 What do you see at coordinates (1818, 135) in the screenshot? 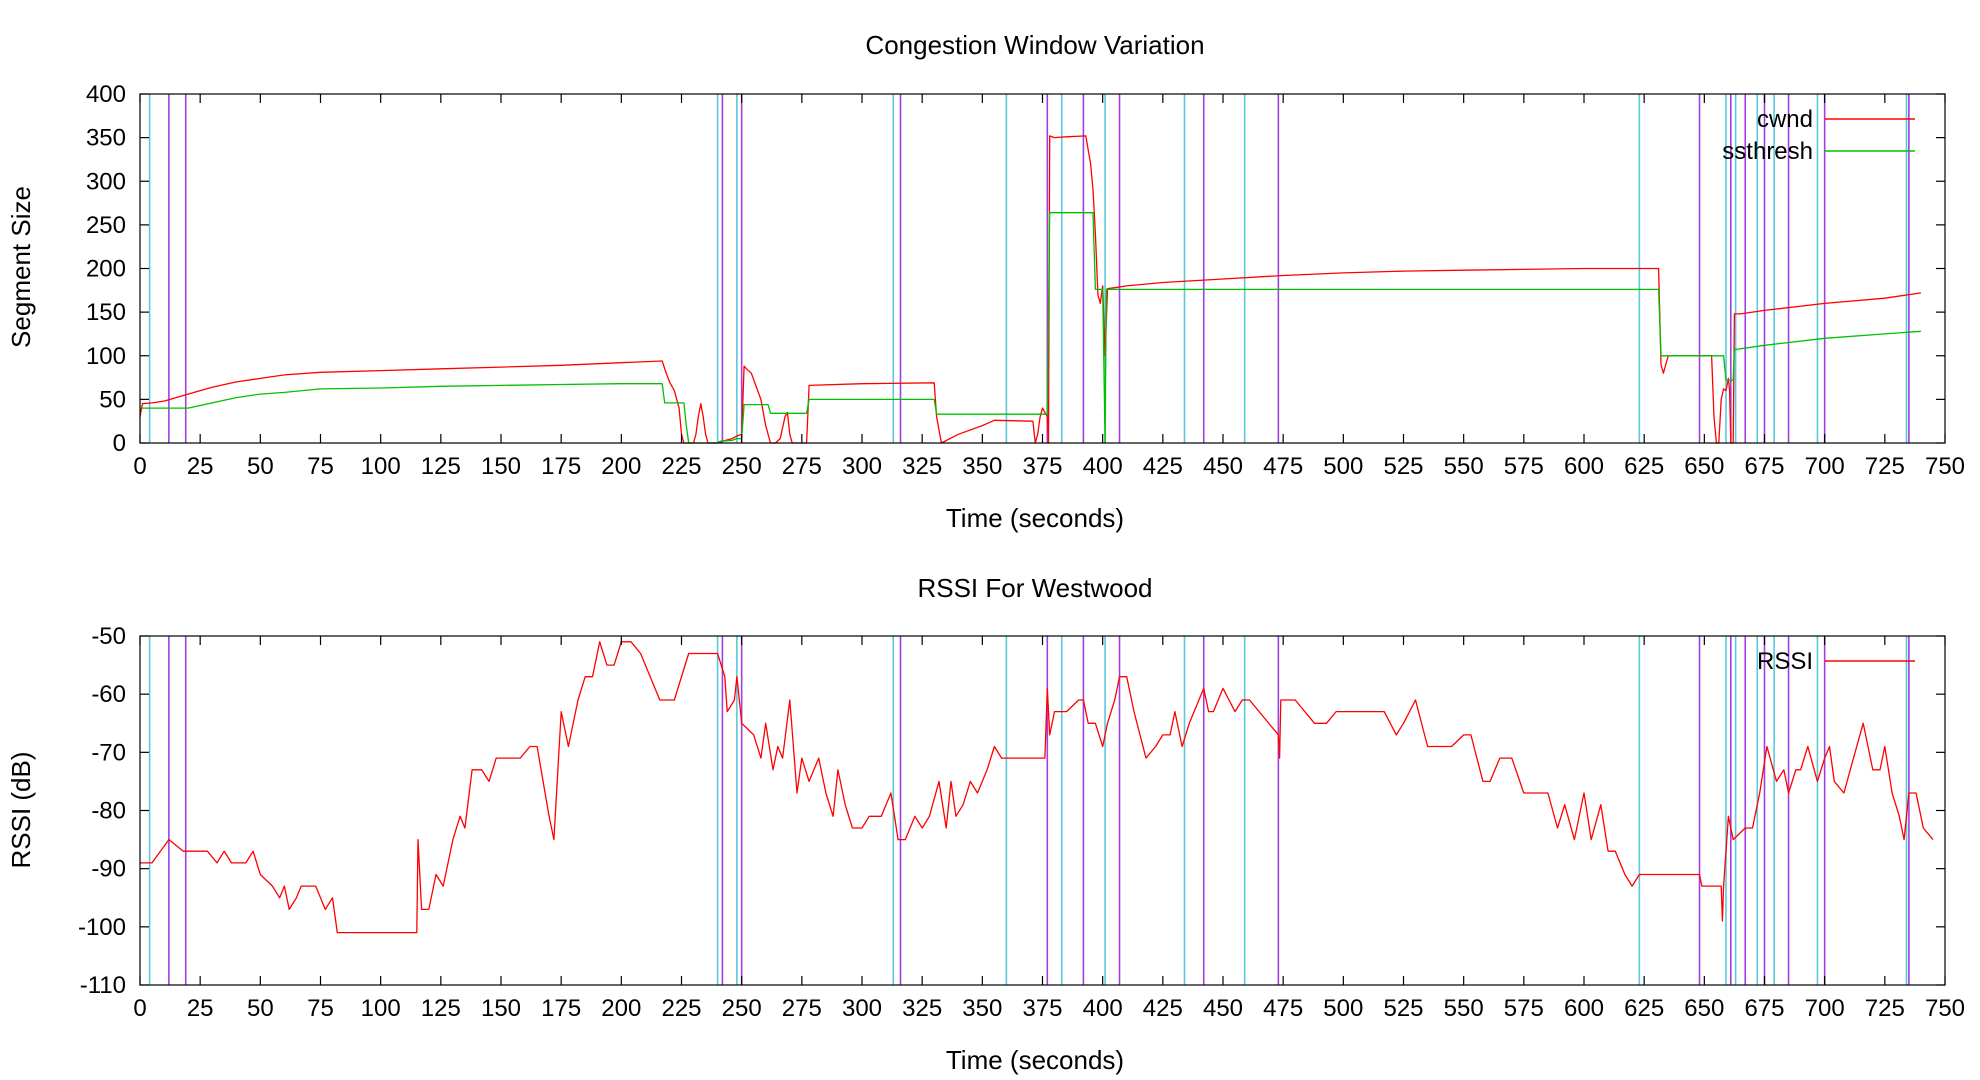
I see `legend: cwnd ssthresh` at bounding box center [1818, 135].